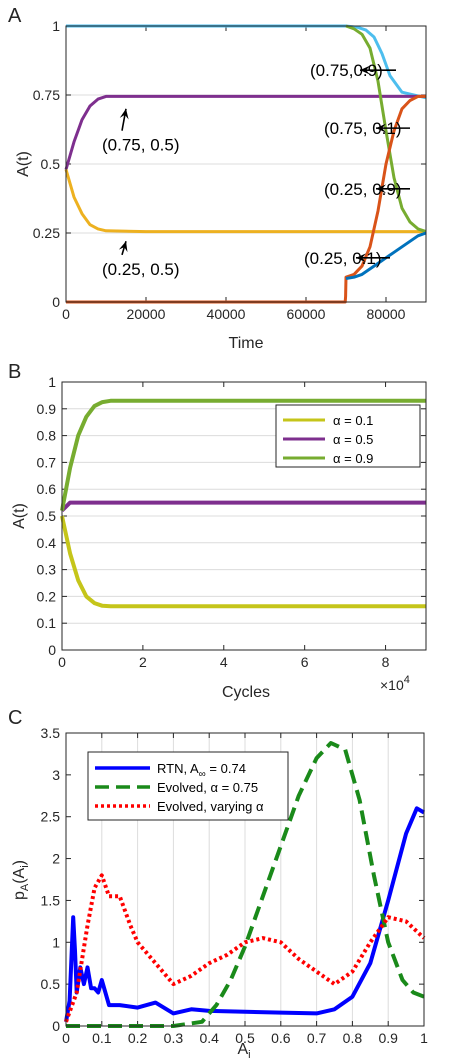 The image size is (468, 1064). I want to click on panel-letter: A, so click(15, 16).